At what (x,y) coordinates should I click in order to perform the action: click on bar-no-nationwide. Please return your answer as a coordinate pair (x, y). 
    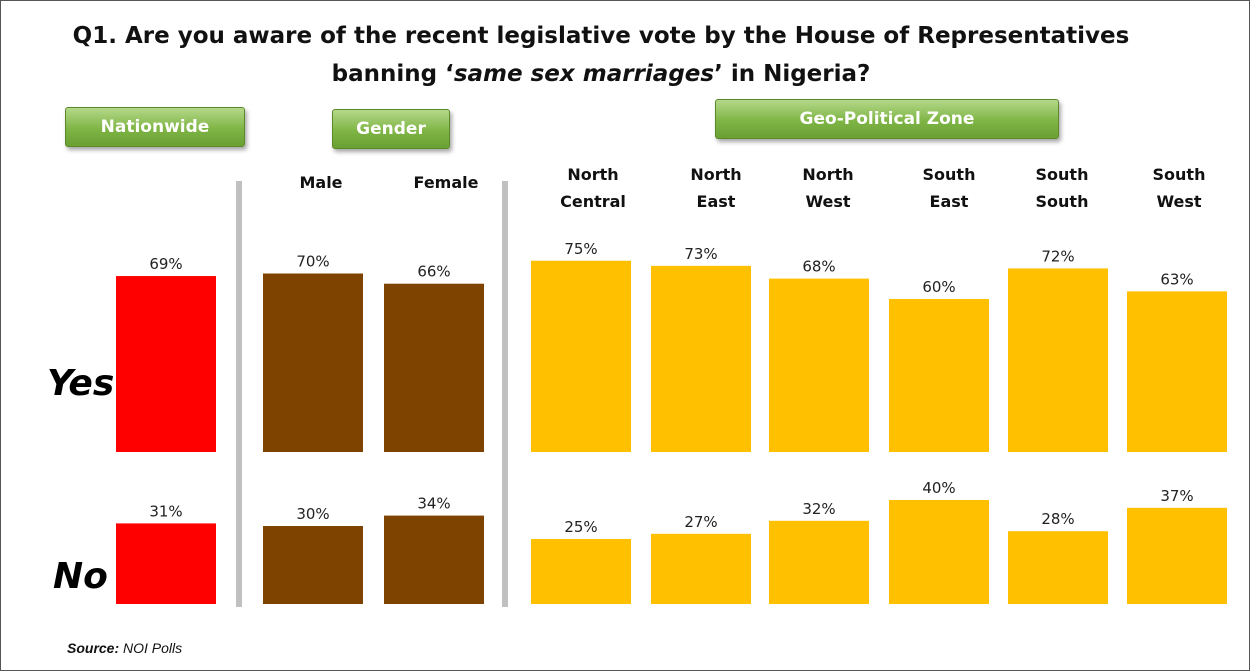
    Looking at the image, I should click on (166, 563).